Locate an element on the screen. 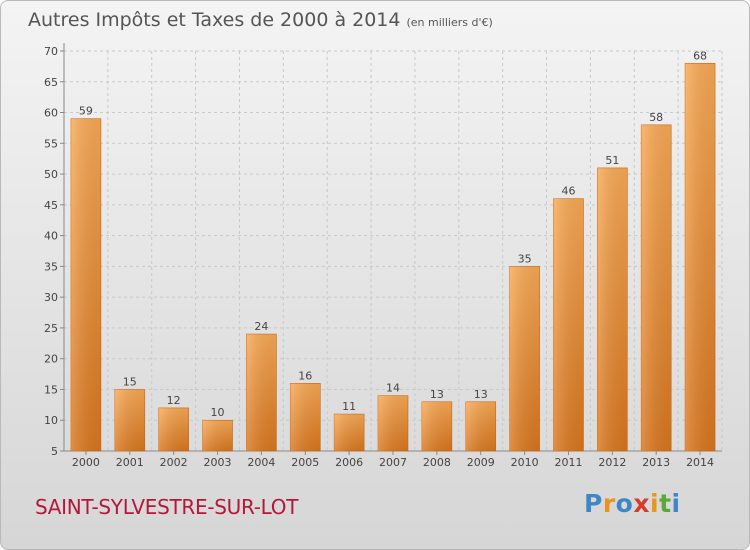 This screenshot has height=550, width=750. bar-value-label: 12 is located at coordinates (174, 400).